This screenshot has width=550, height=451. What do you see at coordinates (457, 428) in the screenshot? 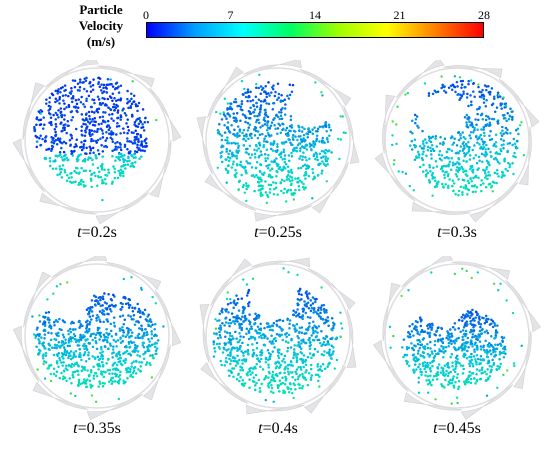
I see `time-caption: t=0.45s` at bounding box center [457, 428].